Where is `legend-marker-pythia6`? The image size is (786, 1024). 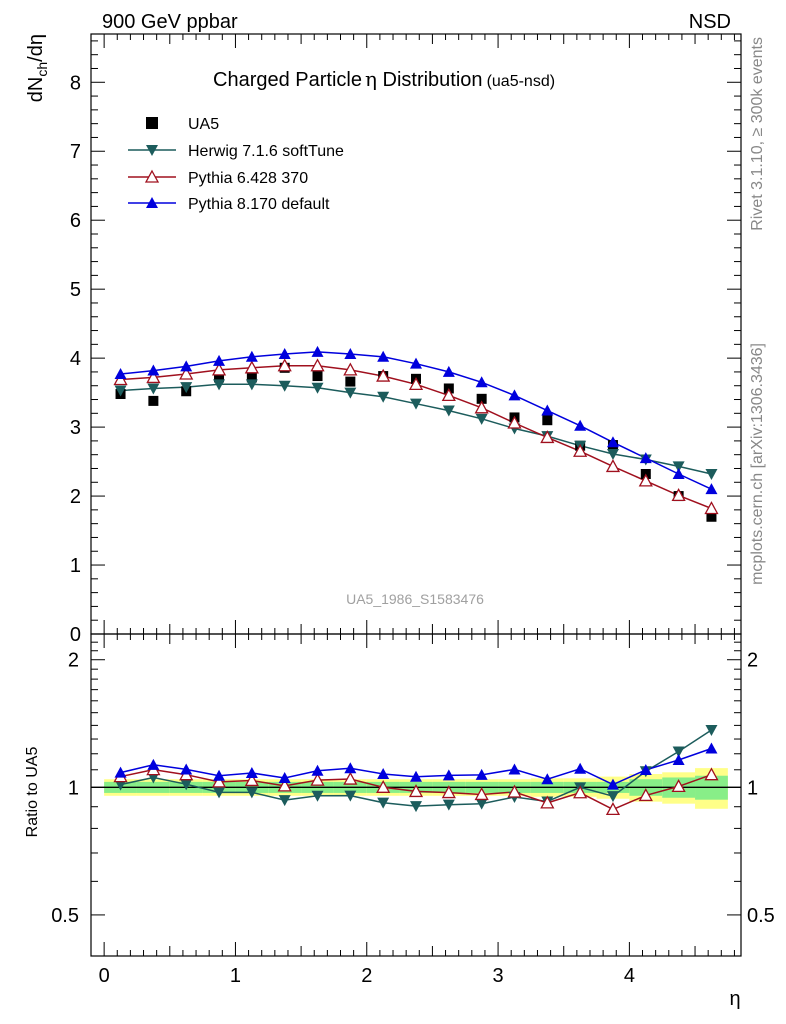
legend-marker-pythia6 is located at coordinates (152, 176).